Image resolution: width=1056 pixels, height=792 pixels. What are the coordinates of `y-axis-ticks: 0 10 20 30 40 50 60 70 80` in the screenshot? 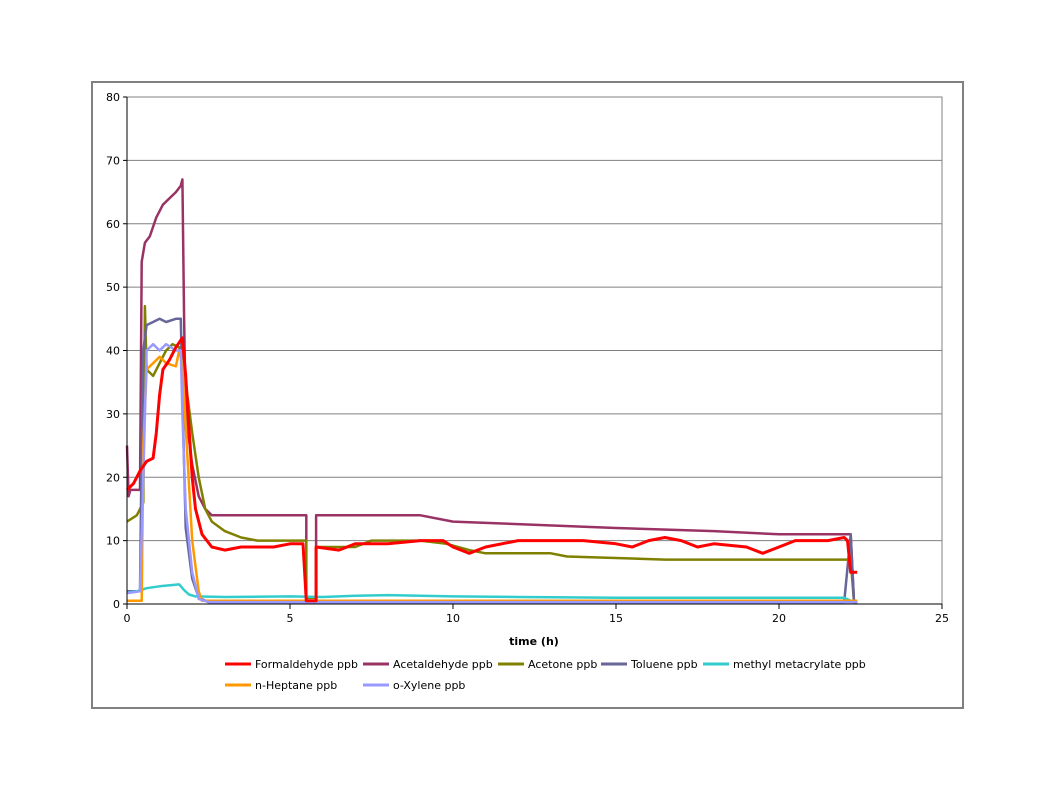 It's located at (116, 351).